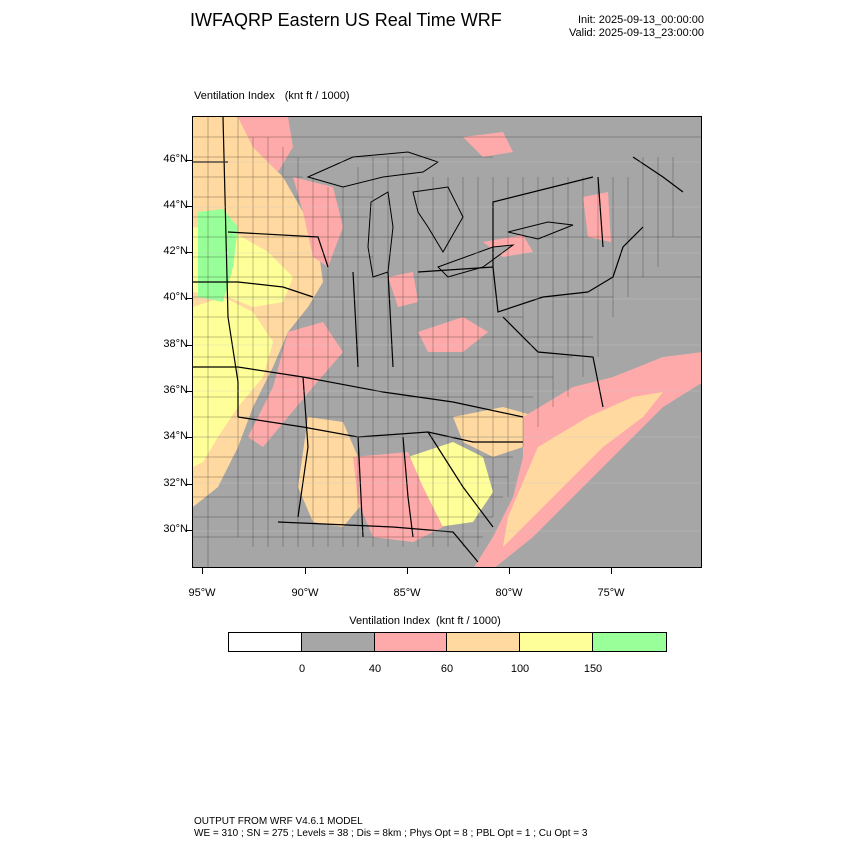  I want to click on colorbar-tick: 60, so click(447, 669).